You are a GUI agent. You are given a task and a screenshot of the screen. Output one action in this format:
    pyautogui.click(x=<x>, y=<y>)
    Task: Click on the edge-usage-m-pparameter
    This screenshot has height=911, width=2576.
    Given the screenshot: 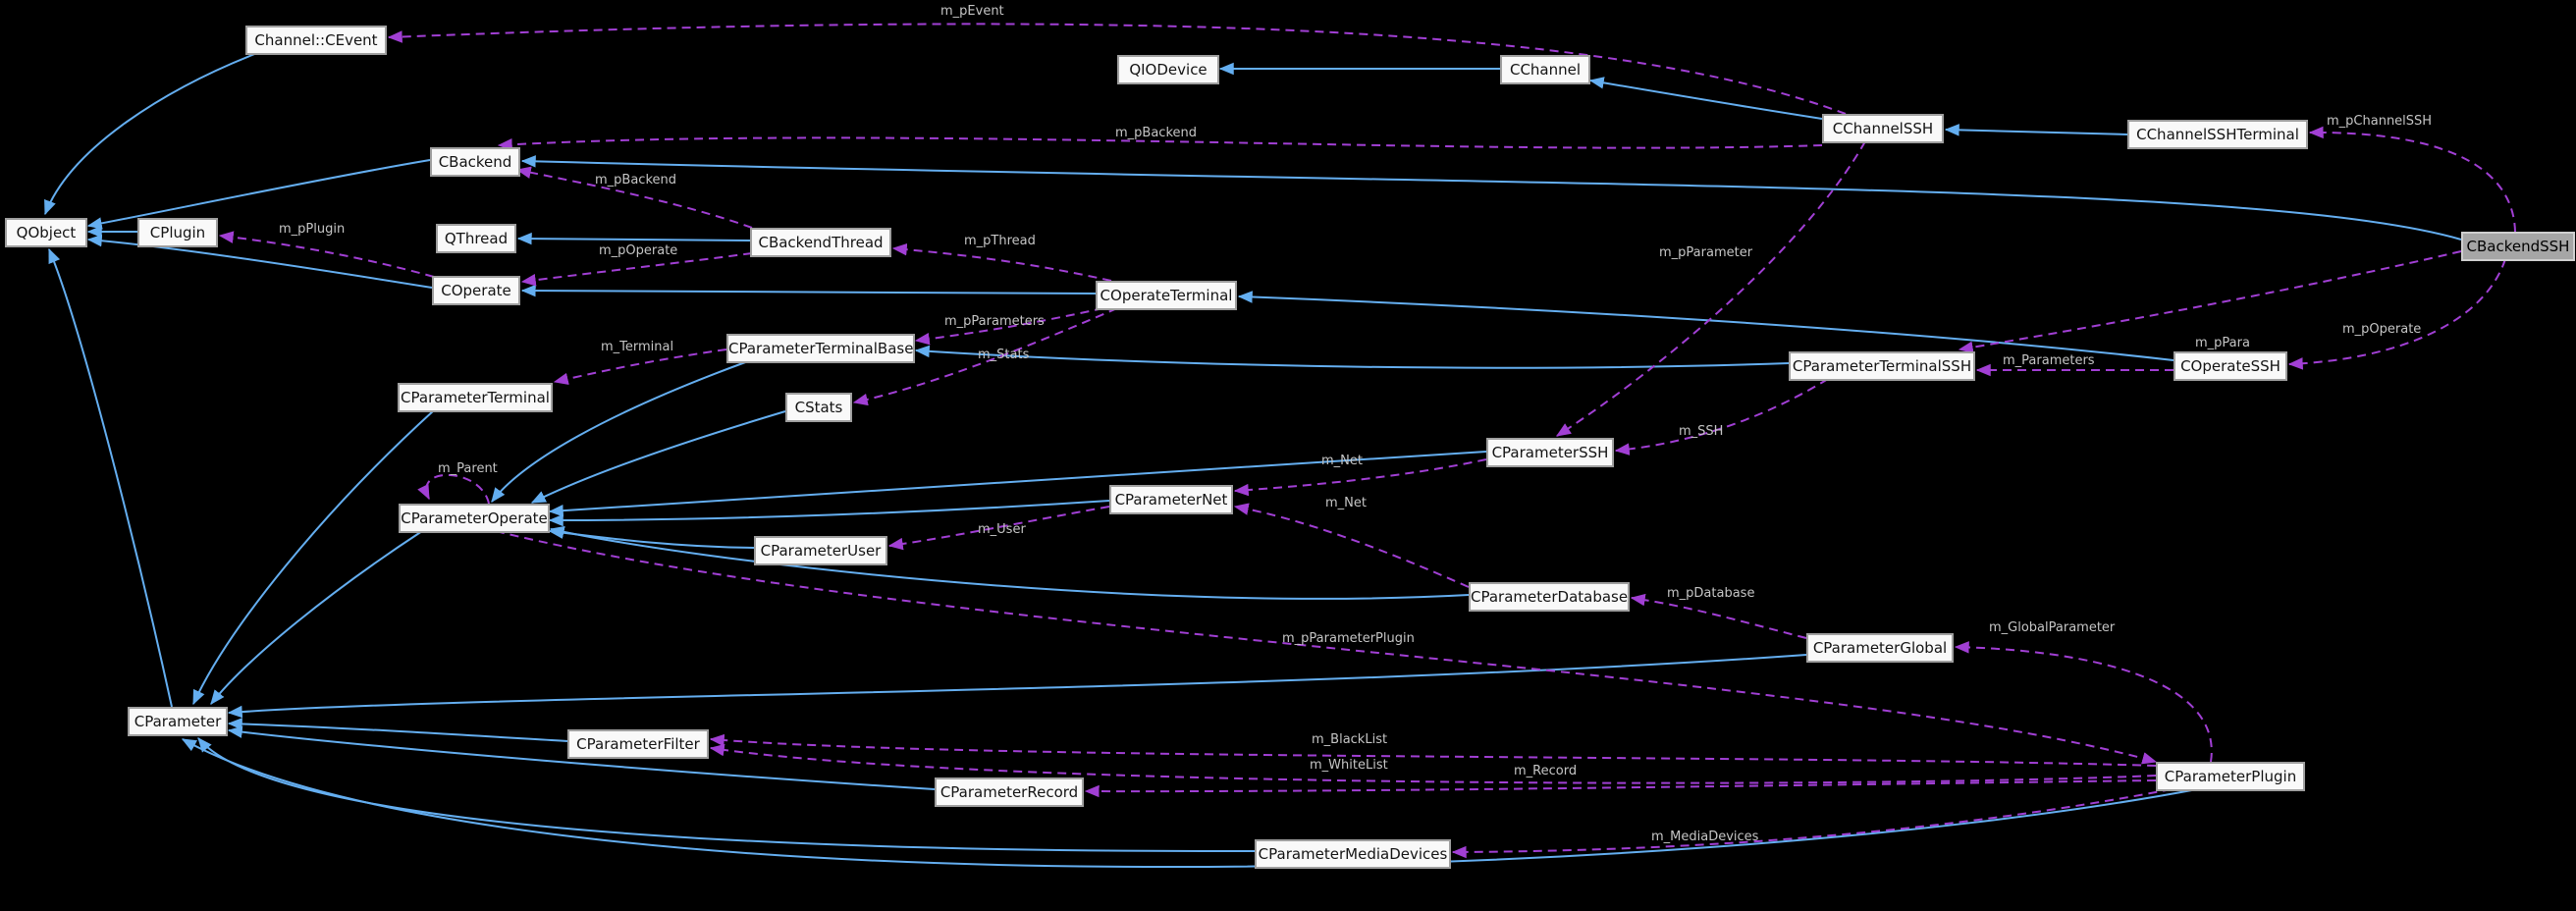 What is the action you would take?
    pyautogui.click(x=1710, y=288)
    